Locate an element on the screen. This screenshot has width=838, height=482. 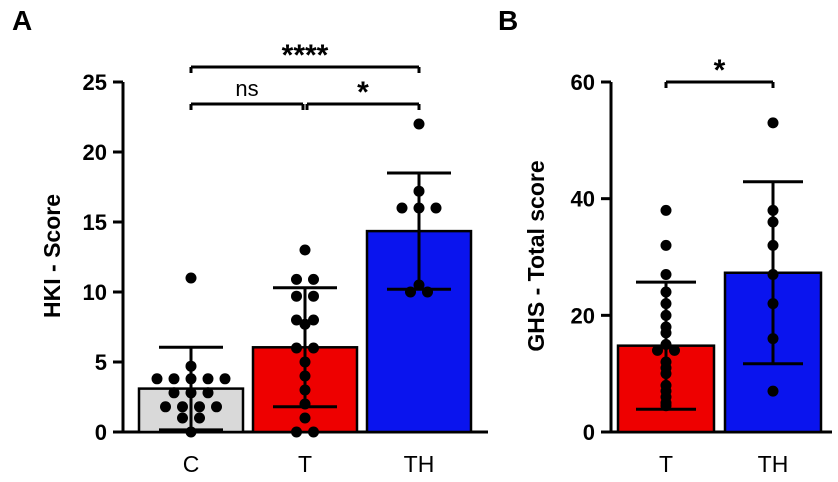
panel-b-y-tick-label: 20 is located at coordinates (583, 315).